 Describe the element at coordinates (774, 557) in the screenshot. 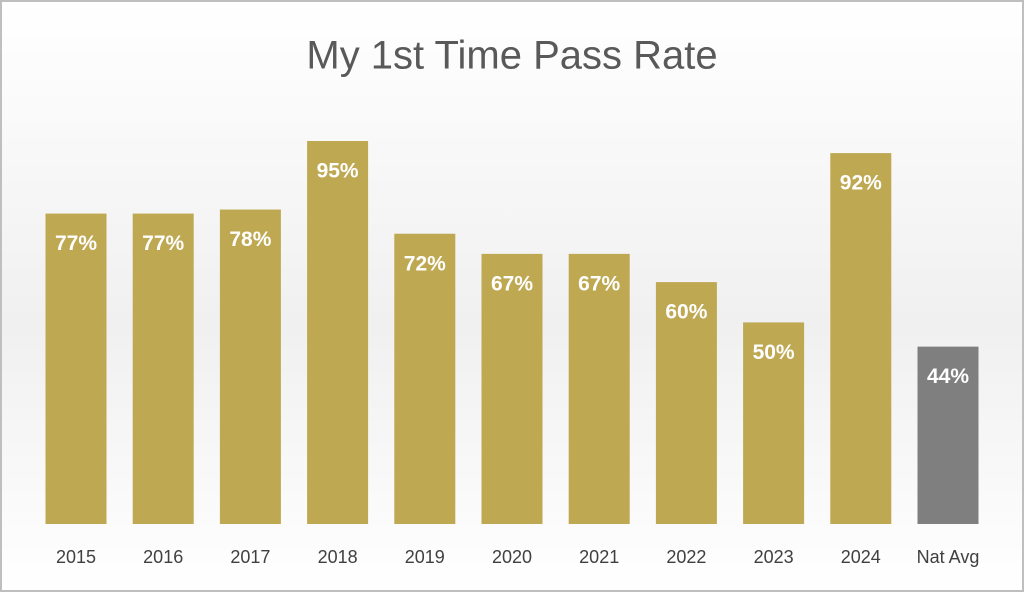

I see `x-tick-label: 2023` at that location.